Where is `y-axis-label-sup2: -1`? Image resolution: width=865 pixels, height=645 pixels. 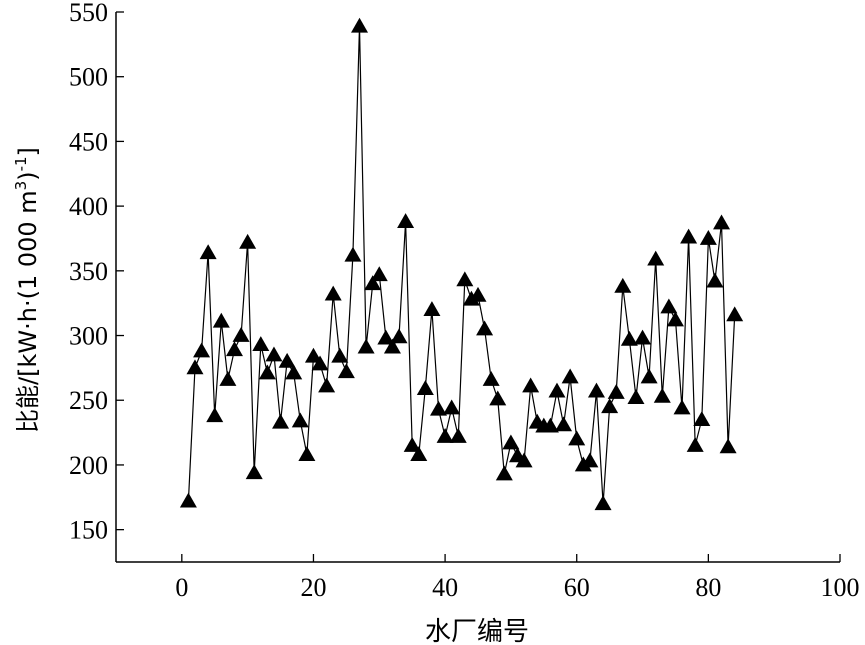
y-axis-label-sup2: -1 is located at coordinates (21, 163).